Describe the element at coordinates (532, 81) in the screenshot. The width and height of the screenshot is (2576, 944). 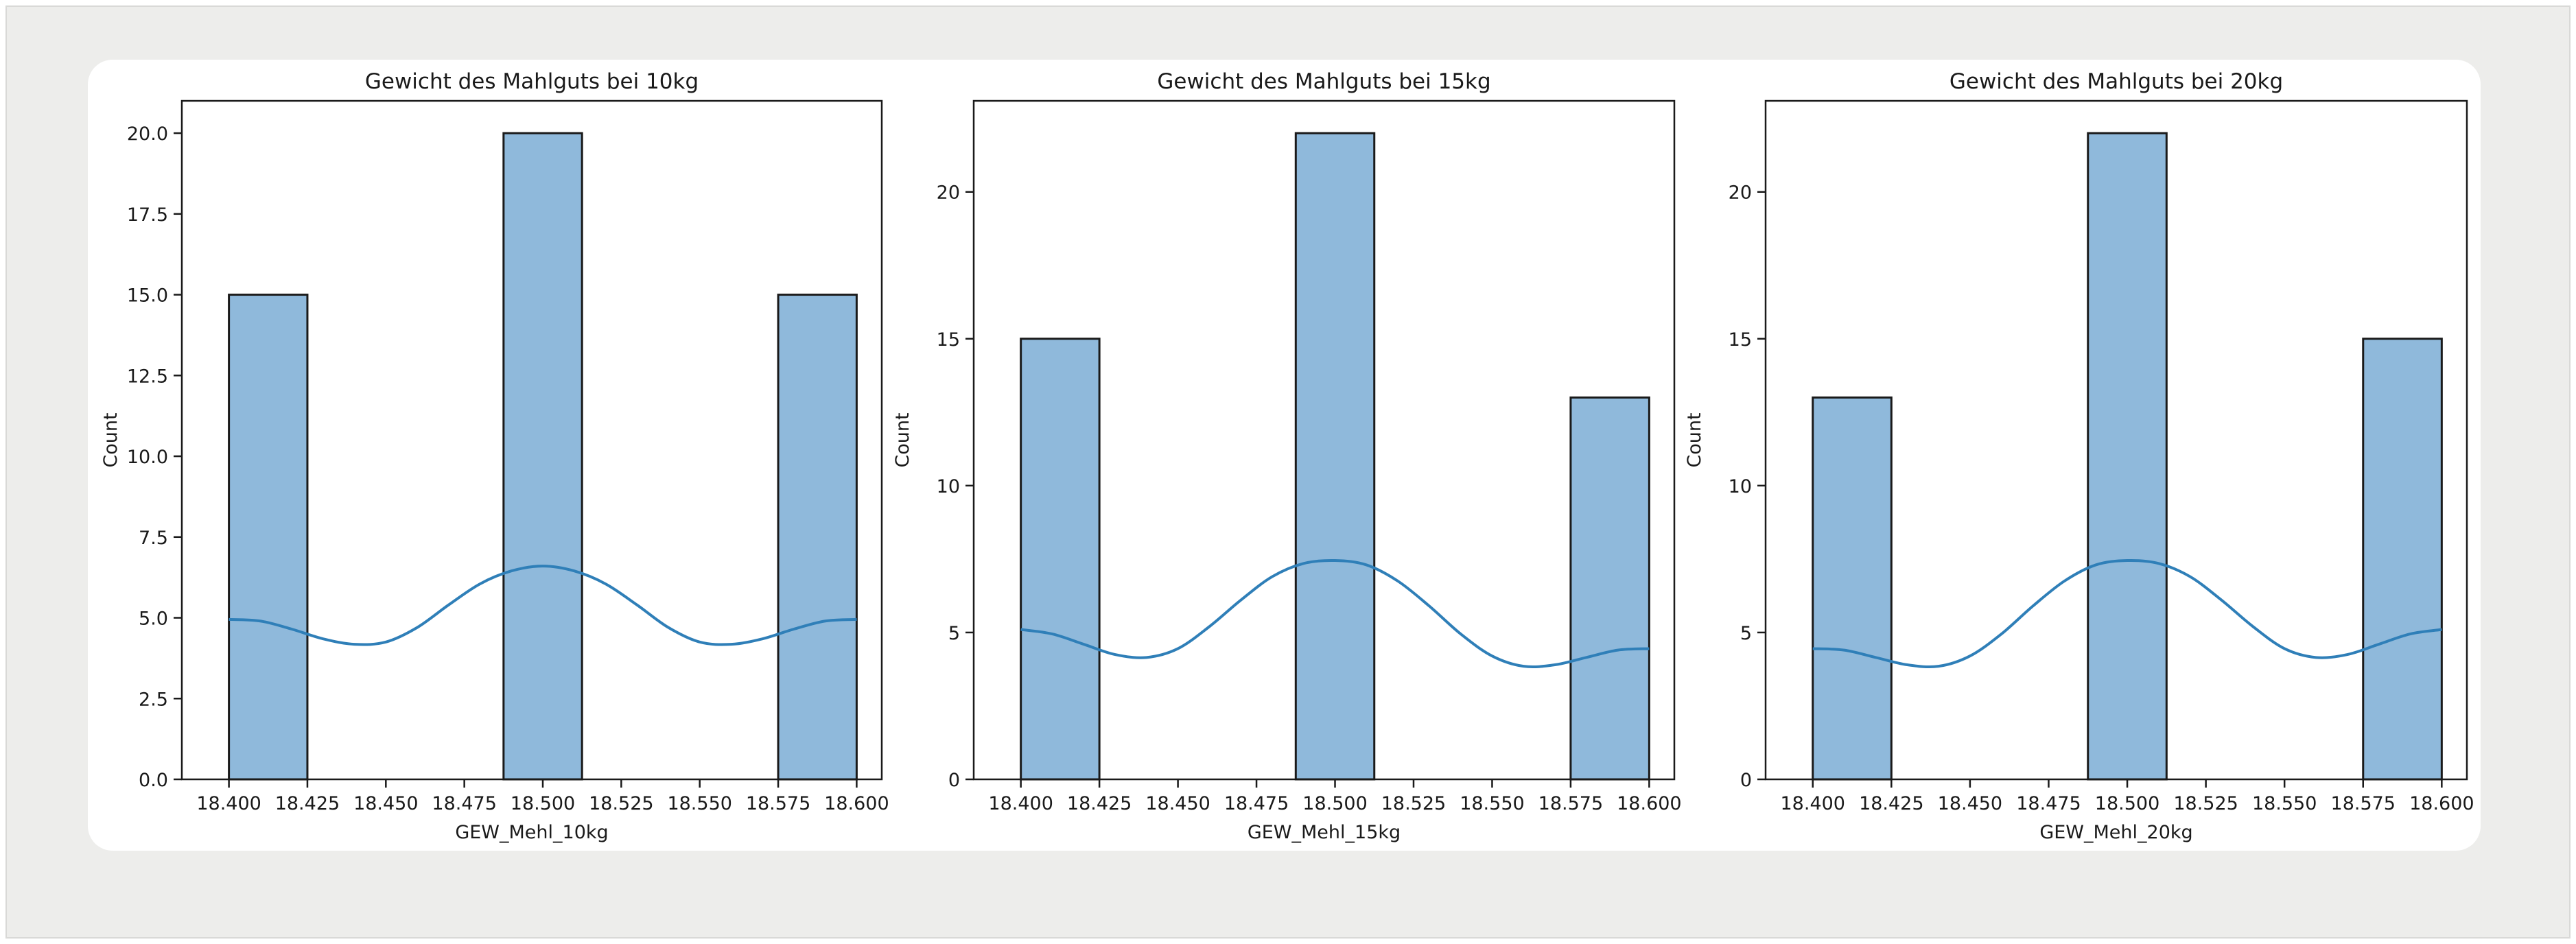
I see `chart-title: Gewicht des Mahlguts bei 10kg` at that location.